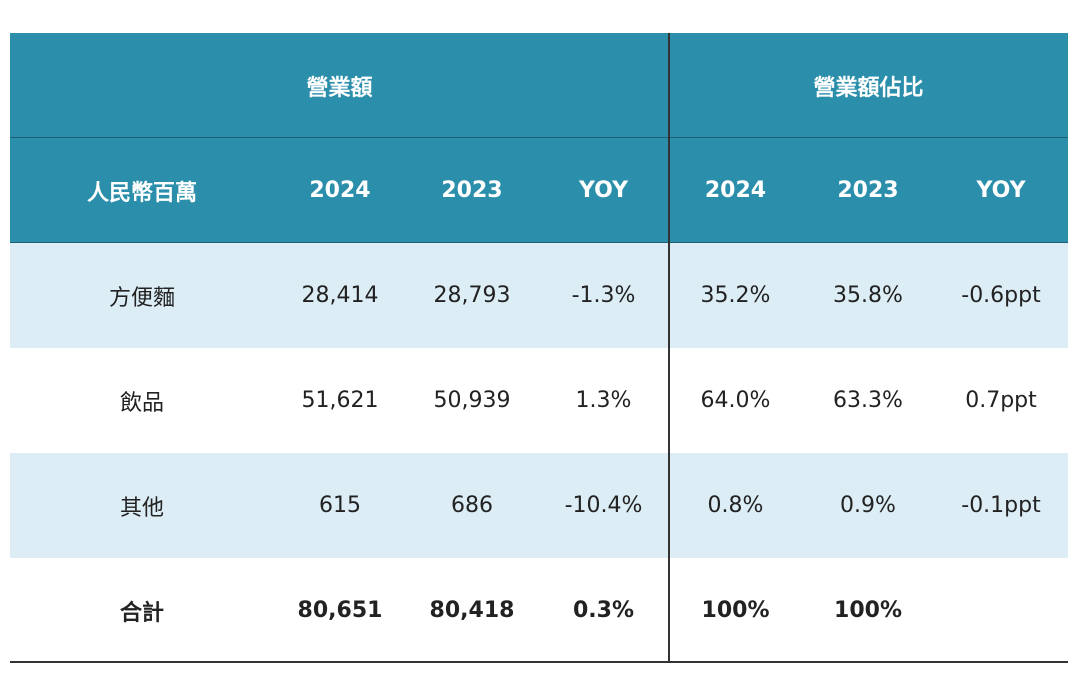 Image resolution: width=1080 pixels, height=674 pixels. What do you see at coordinates (141, 403) in the screenshot?
I see `cell: 飲品` at bounding box center [141, 403].